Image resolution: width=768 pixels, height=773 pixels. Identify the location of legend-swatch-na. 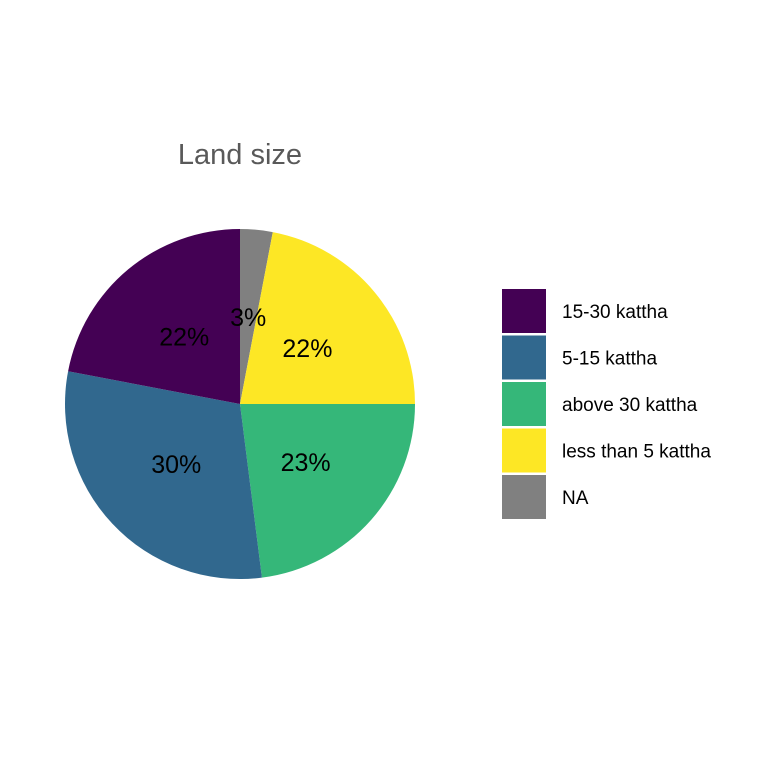
(524, 497).